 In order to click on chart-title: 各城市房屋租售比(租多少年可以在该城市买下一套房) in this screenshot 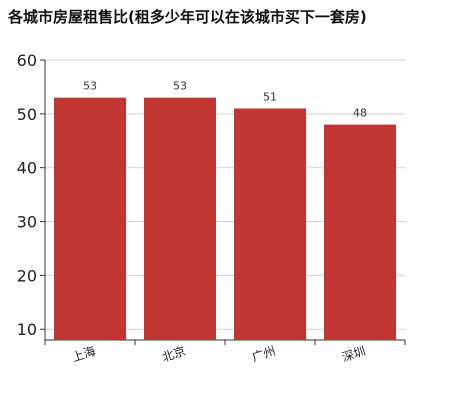, I will do `click(187, 17)`.